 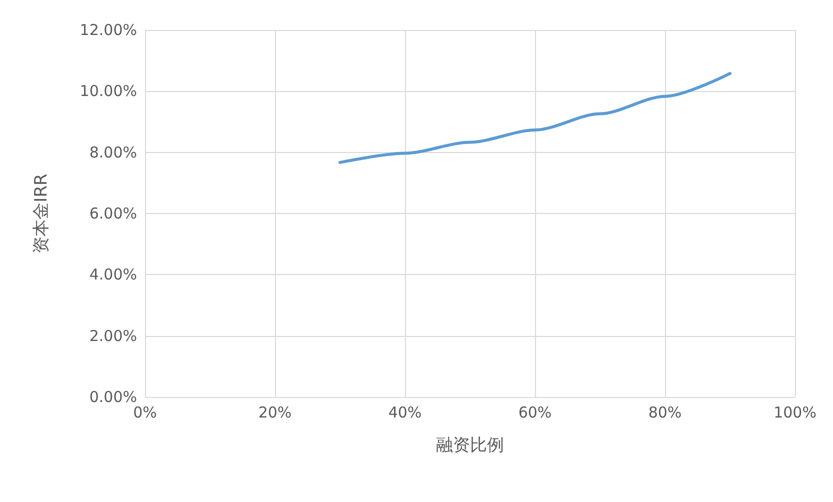 I want to click on line-series, so click(x=535, y=118).